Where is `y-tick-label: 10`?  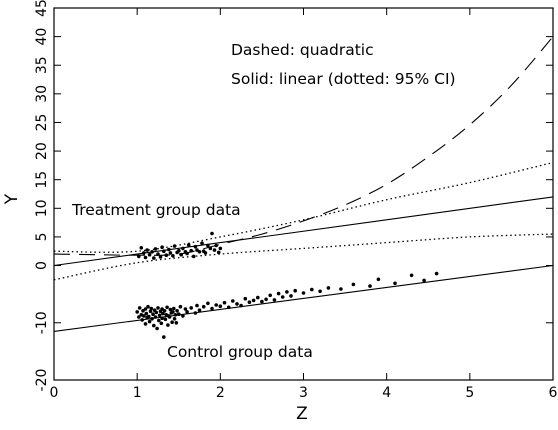
y-tick-label: 10 is located at coordinates (42, 208).